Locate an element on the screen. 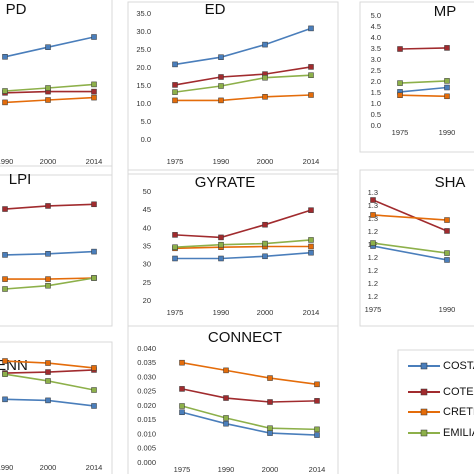  y-tick-label: 50 is located at coordinates (147, 191).